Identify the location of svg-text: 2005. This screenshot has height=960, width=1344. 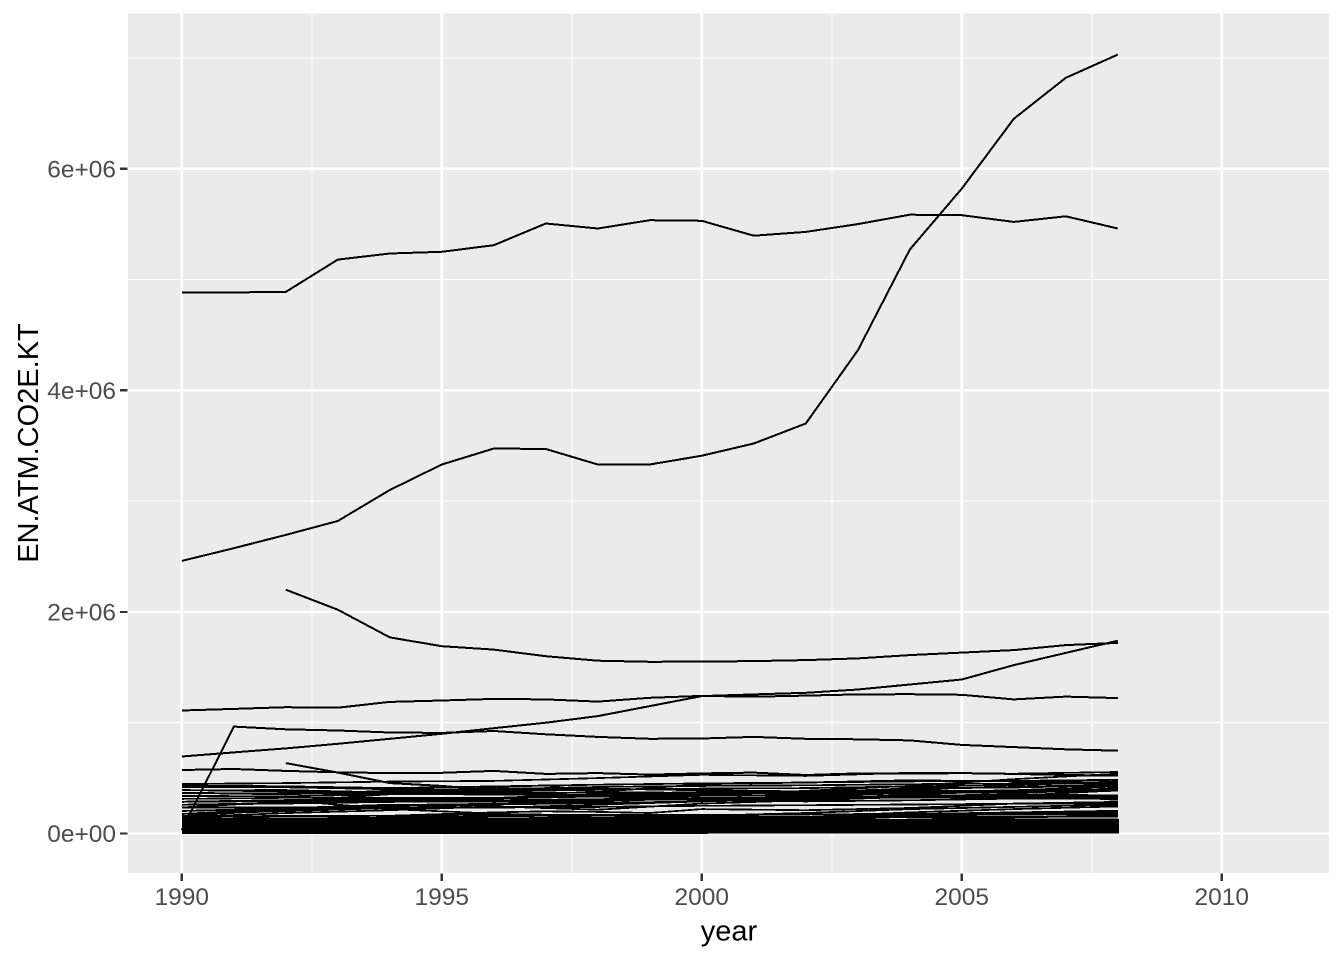
(962, 897).